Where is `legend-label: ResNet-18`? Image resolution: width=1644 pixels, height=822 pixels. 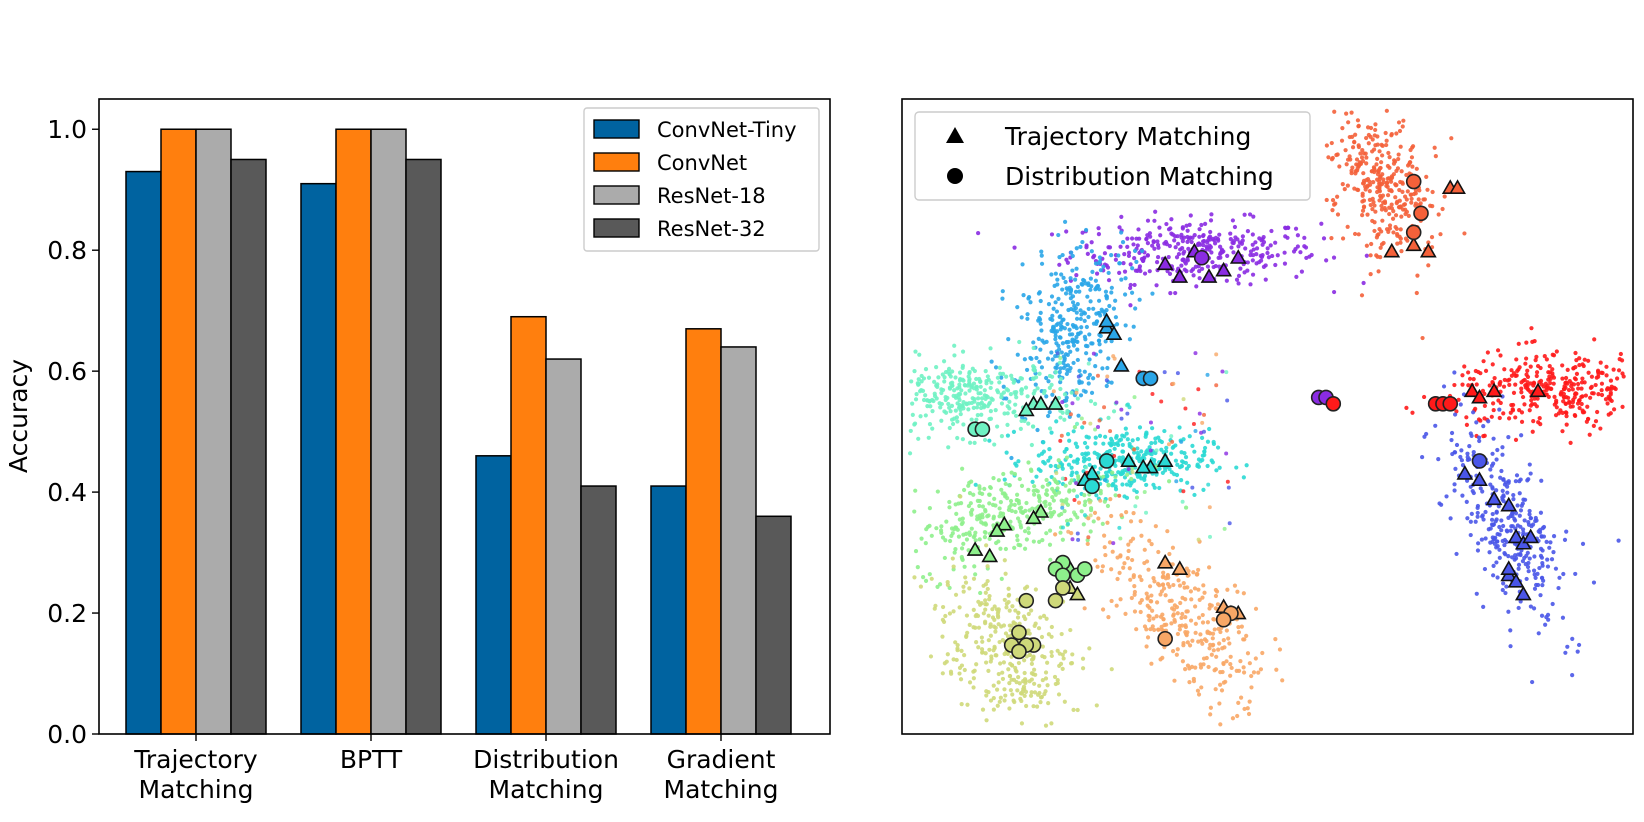
legend-label: ResNet-18 is located at coordinates (711, 196).